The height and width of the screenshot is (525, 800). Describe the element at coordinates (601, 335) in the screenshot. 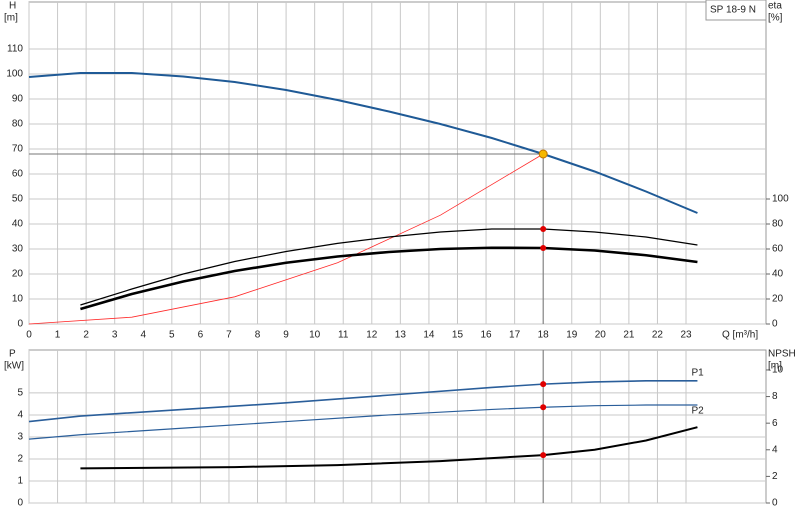

I see `x-tick-label: 20` at that location.